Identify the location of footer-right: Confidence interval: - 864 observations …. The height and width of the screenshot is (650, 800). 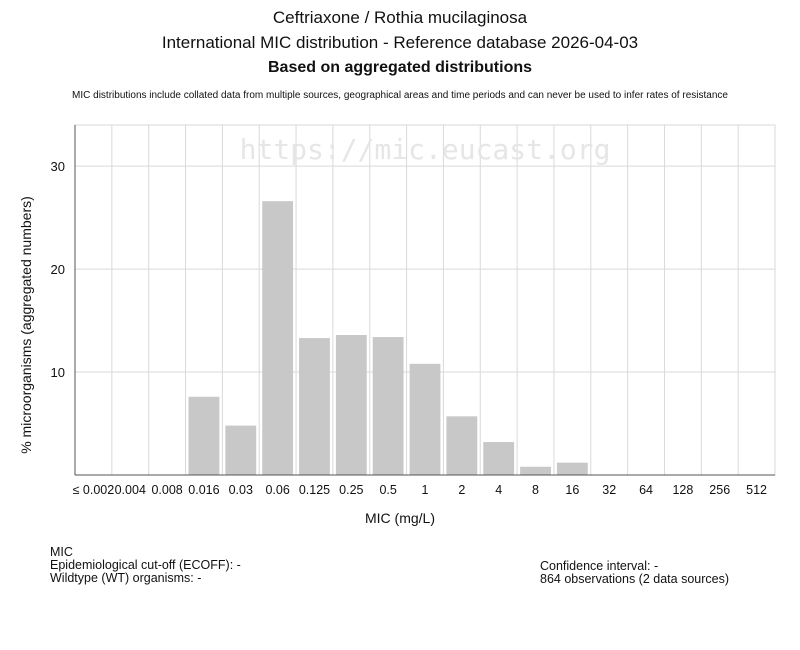
(634, 573).